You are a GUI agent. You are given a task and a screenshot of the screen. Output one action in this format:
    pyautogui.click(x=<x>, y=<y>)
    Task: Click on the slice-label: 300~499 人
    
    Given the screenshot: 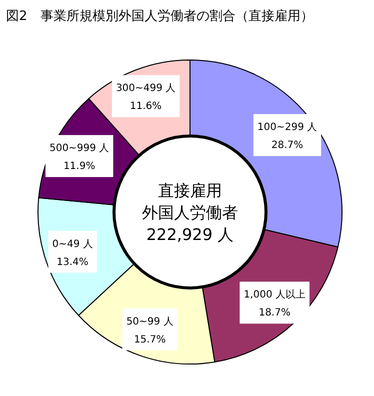 What is the action you would take?
    pyautogui.click(x=146, y=88)
    